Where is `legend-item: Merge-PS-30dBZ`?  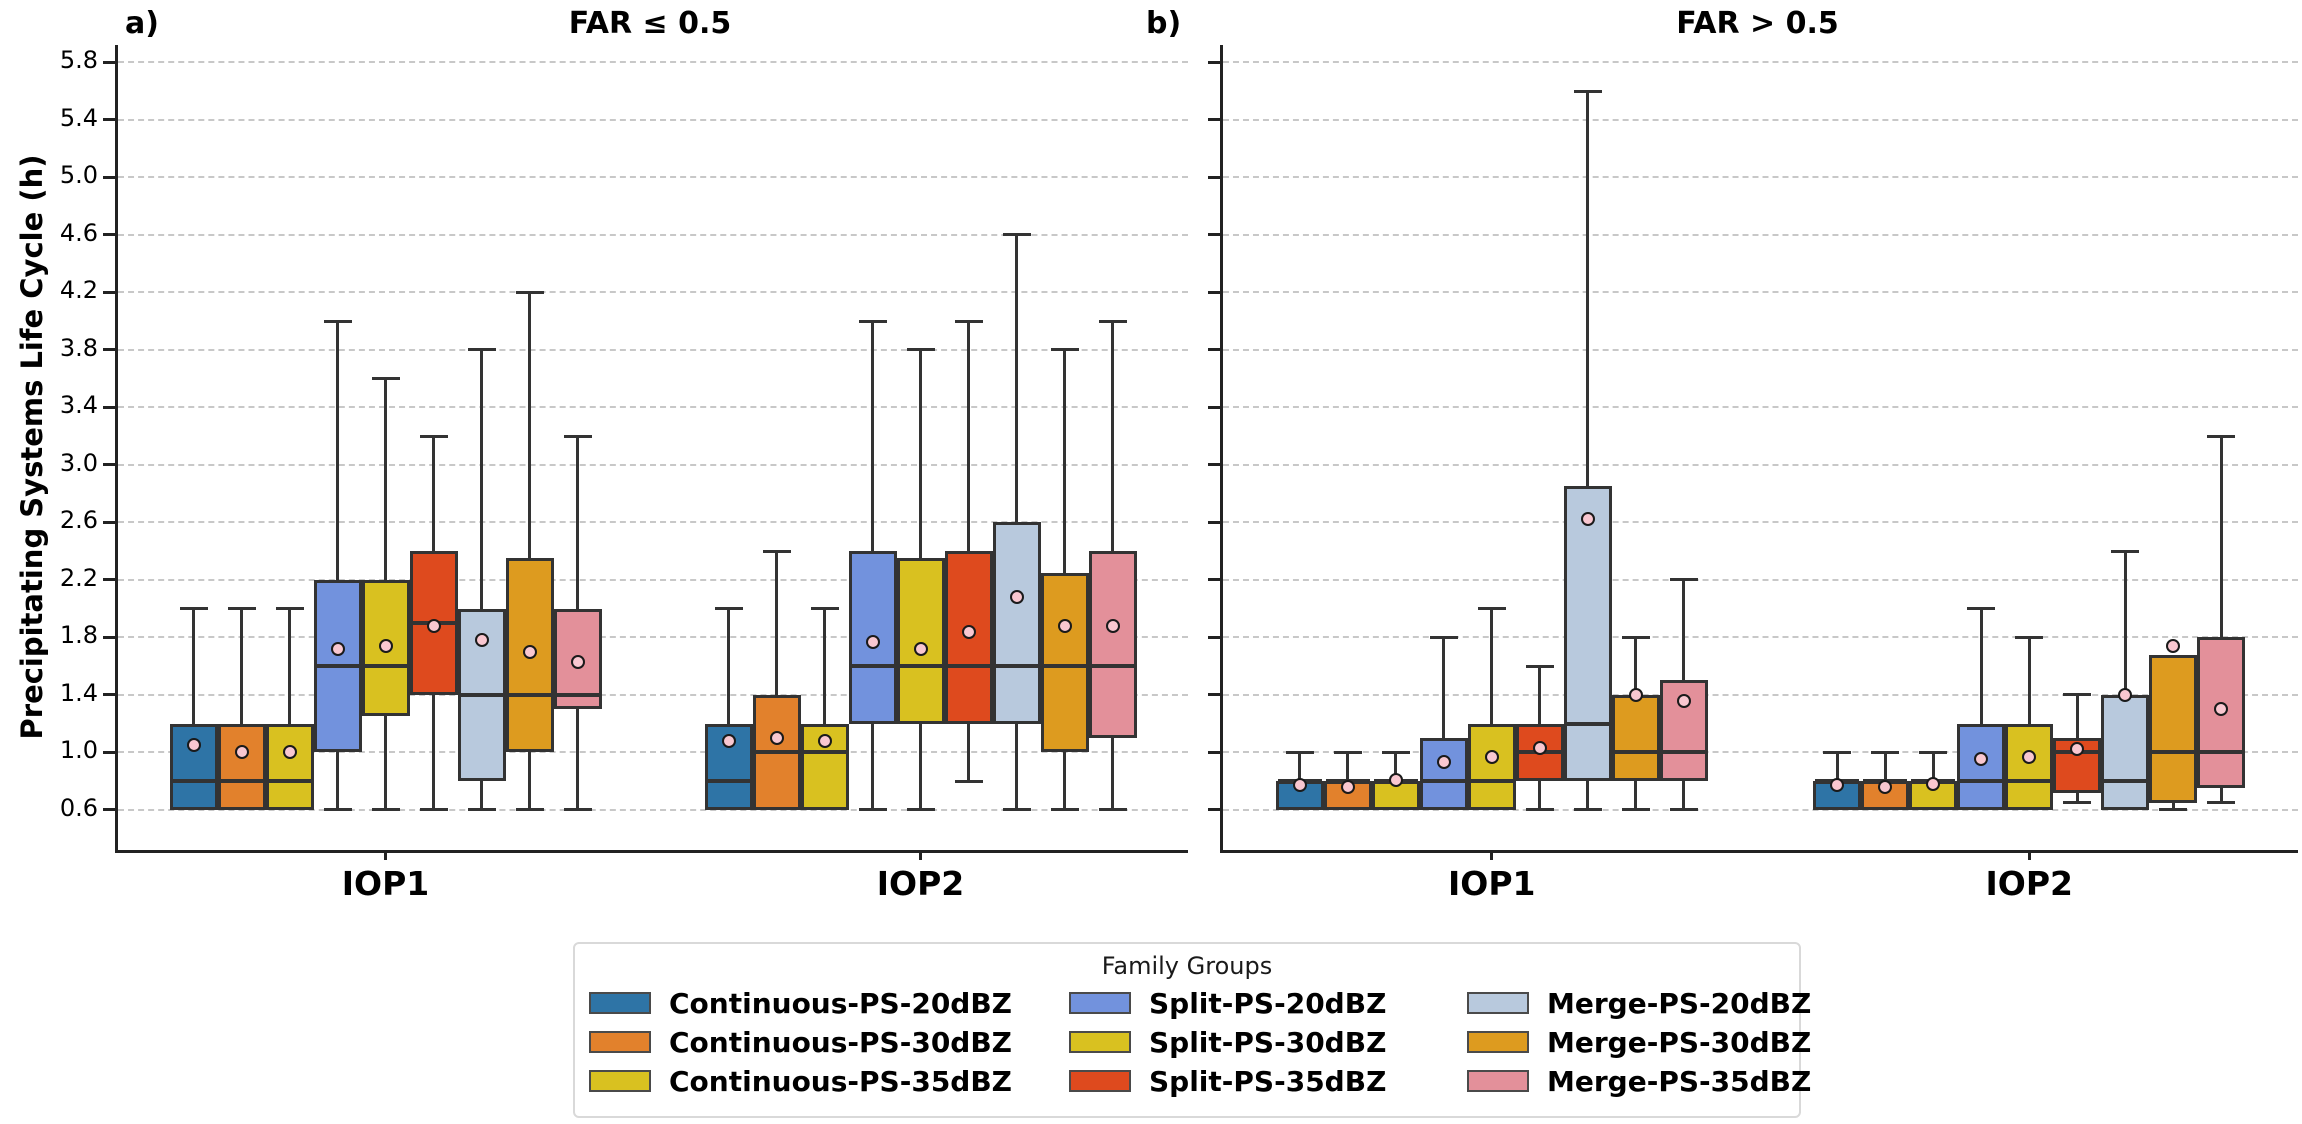
legend-item: Merge-PS-30dBZ is located at coordinates (1639, 1042).